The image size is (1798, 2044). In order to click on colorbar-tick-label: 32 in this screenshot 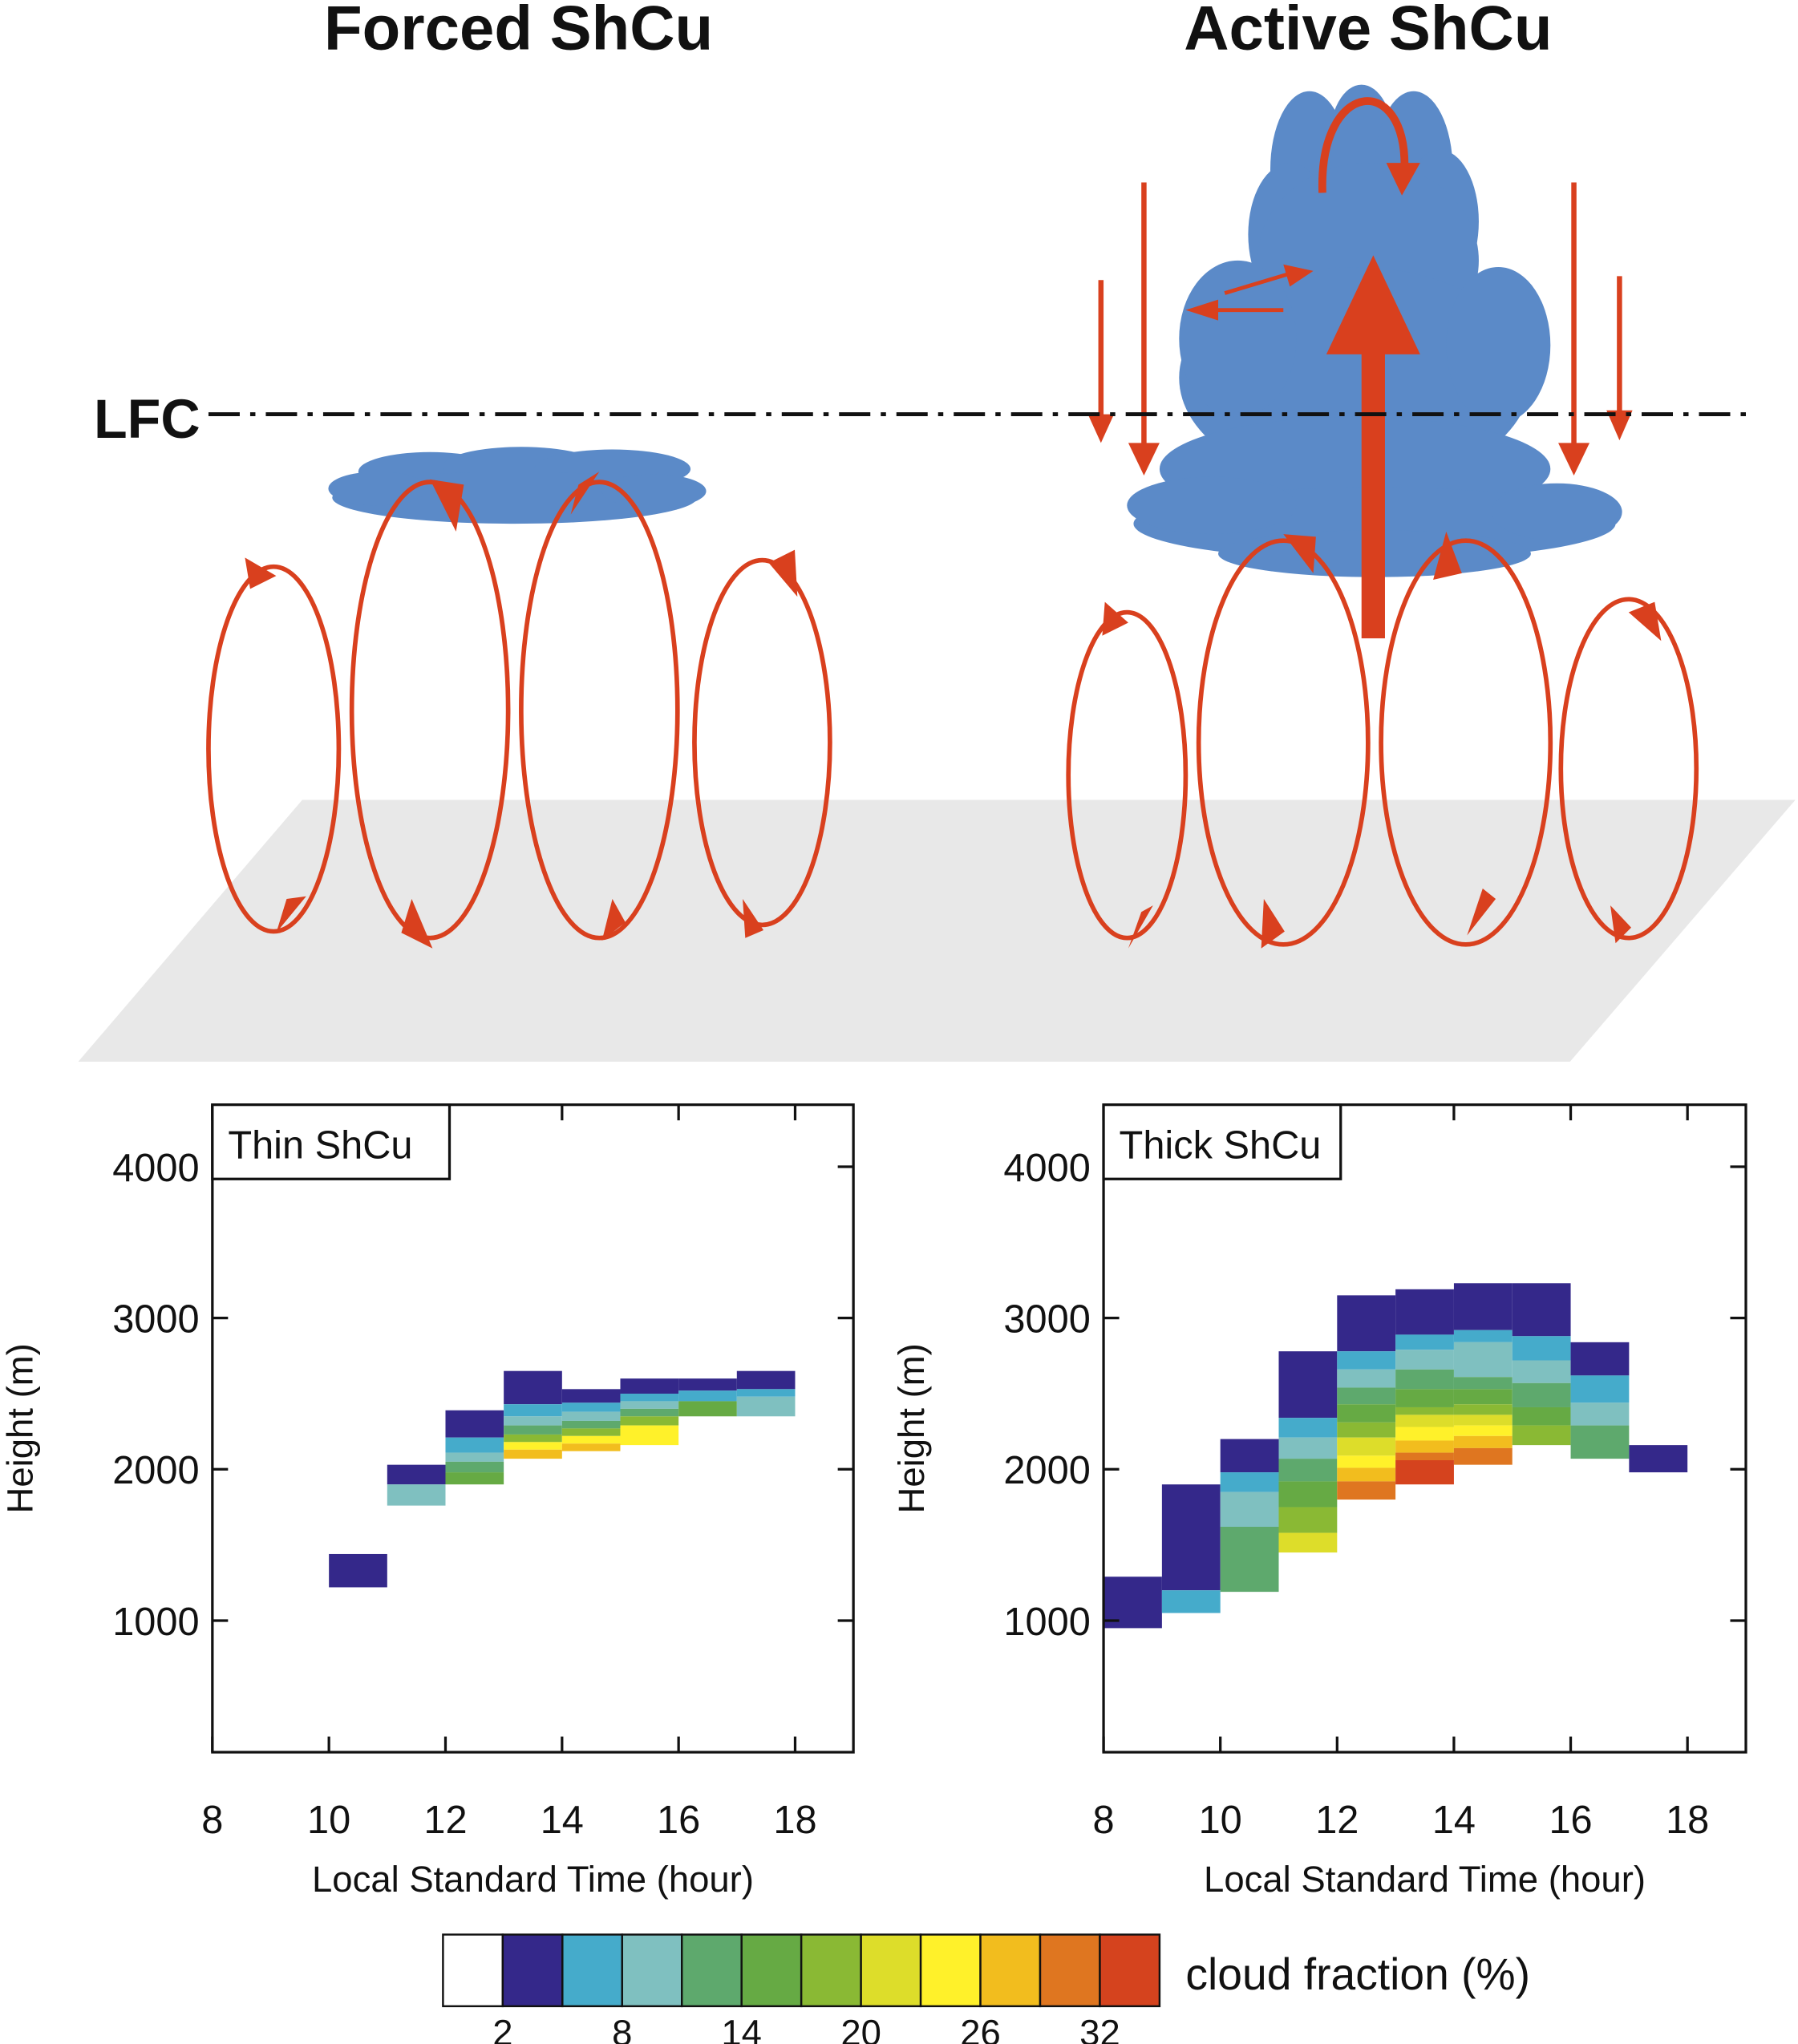, I will do `click(1099, 2029)`.